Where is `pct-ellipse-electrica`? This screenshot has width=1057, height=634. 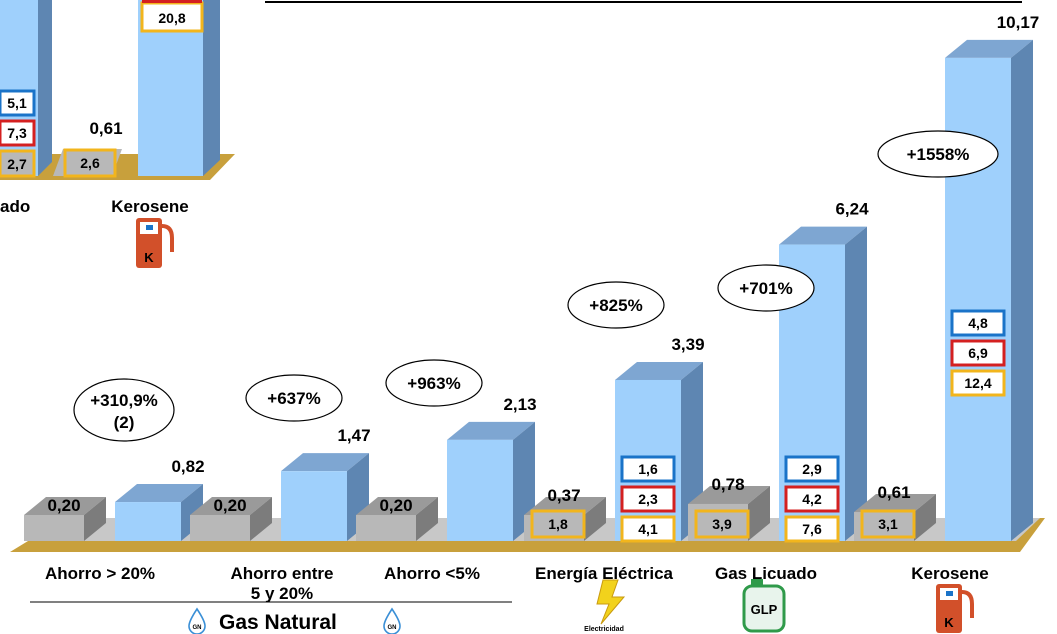 pct-ellipse-electrica is located at coordinates (616, 305).